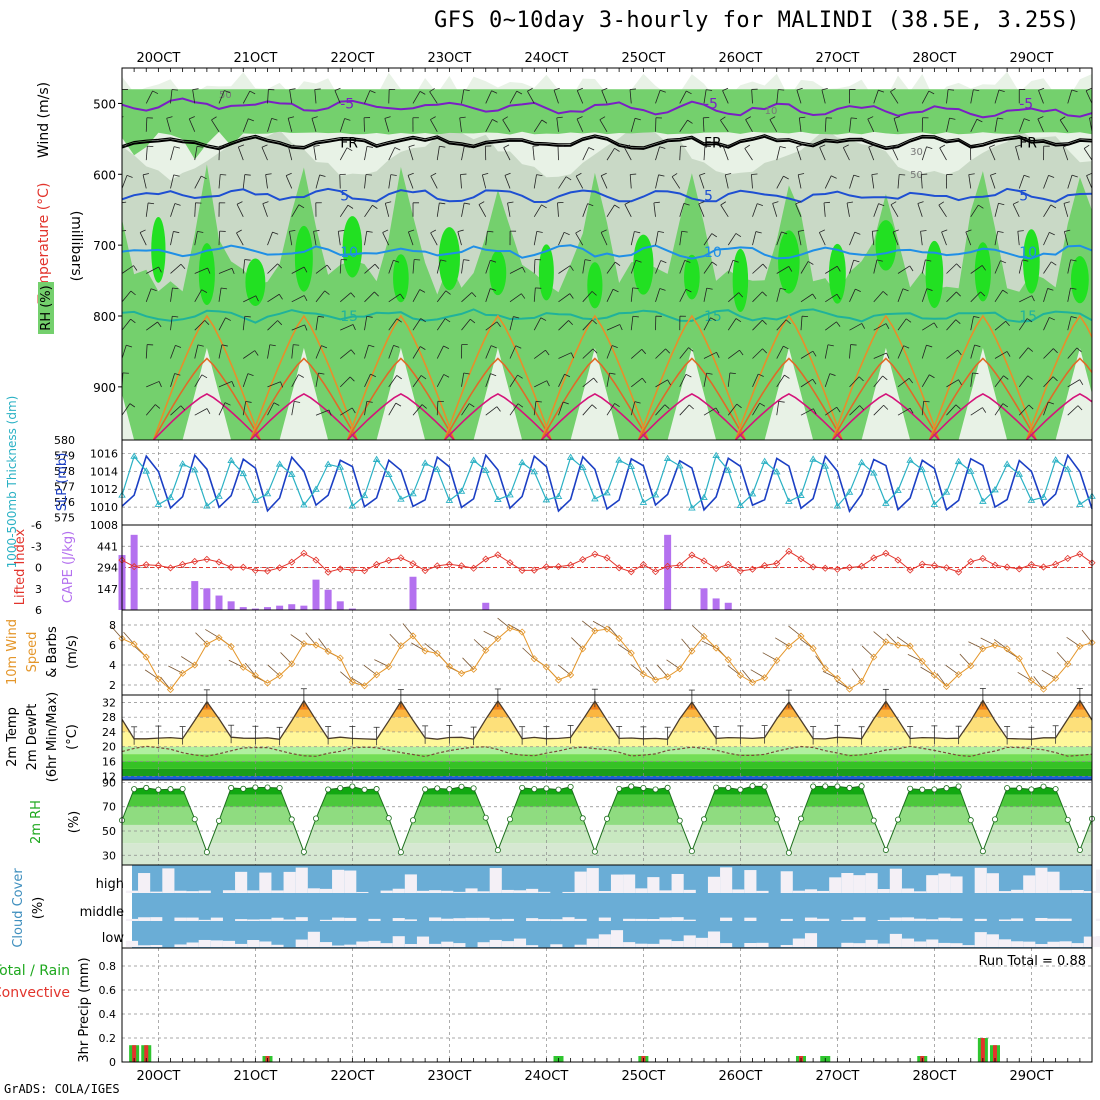 The width and height of the screenshot is (1100, 1100). I want to click on top-date-label: 25OCT, so click(643, 58).